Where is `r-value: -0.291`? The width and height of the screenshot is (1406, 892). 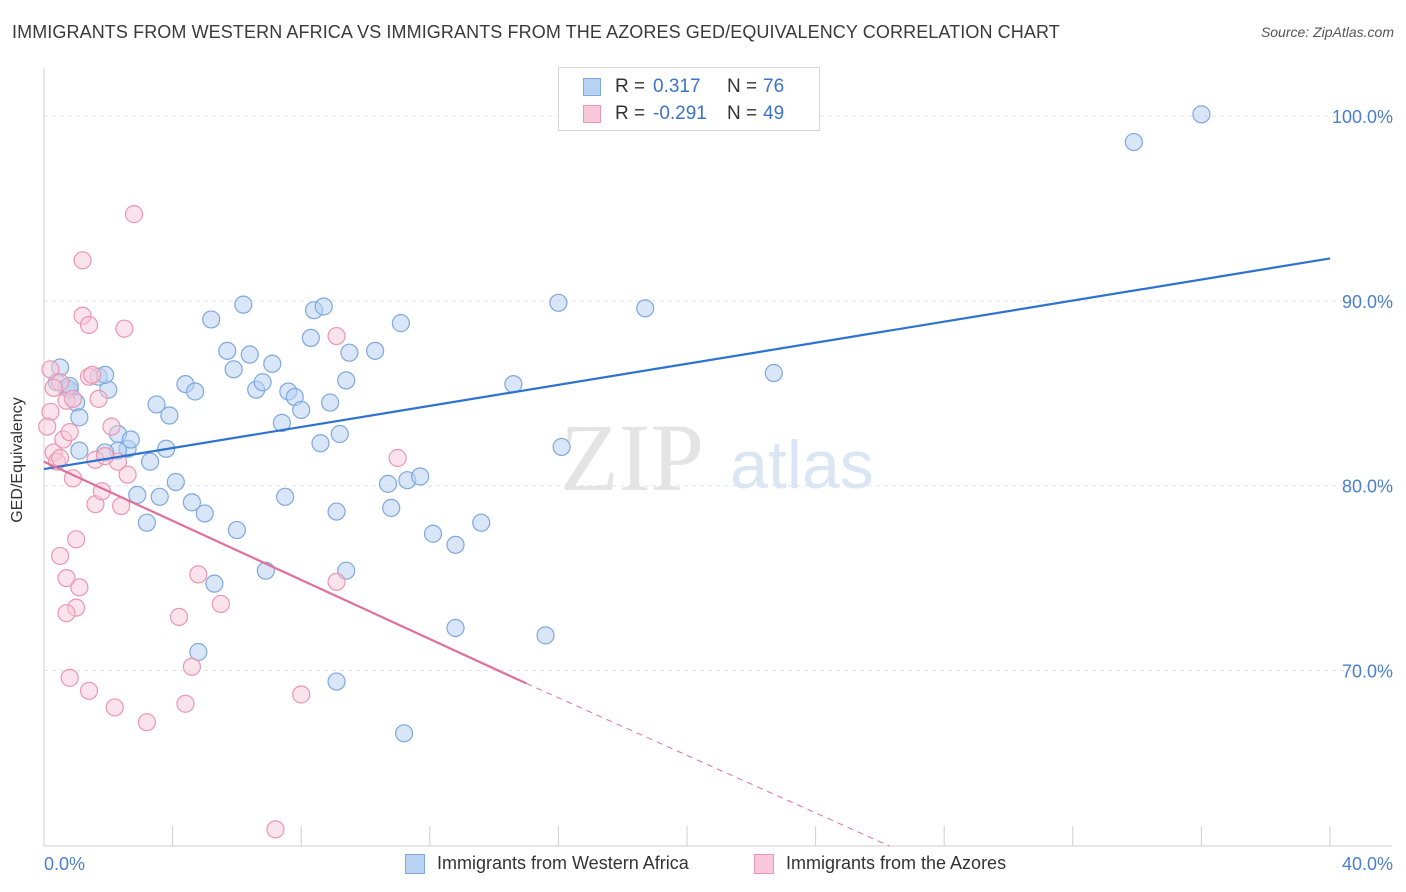
r-value: -0.291 is located at coordinates (680, 113).